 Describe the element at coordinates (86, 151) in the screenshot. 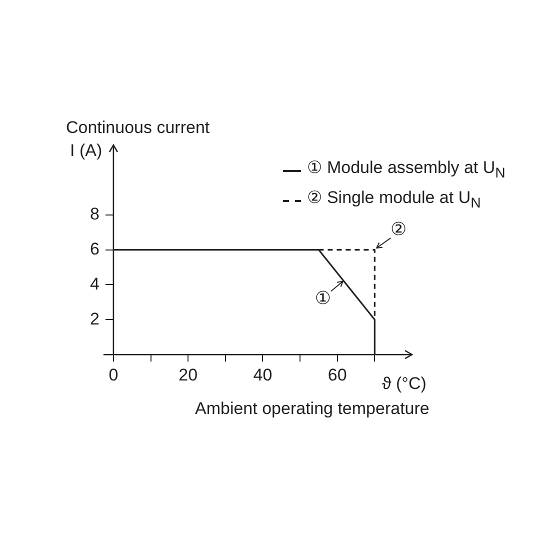

I see `y-axis-title: I (A)` at that location.